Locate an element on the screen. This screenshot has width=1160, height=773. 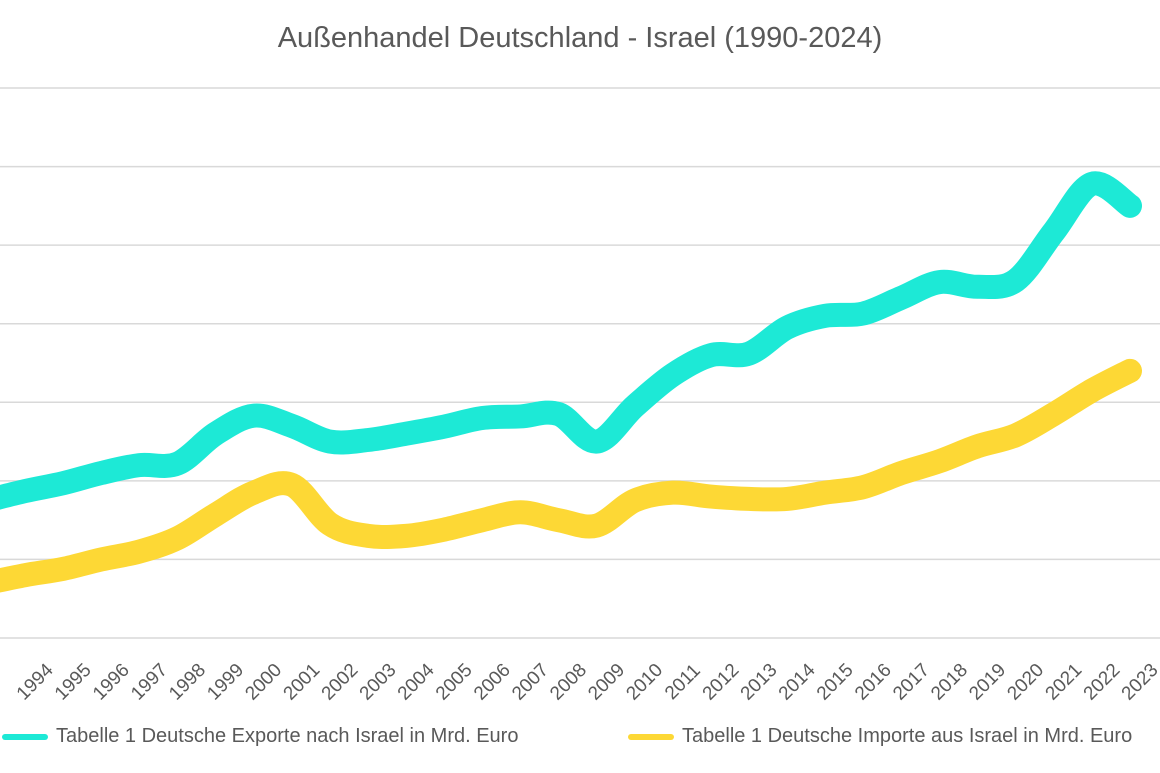
x-tick-label-2007: 2007 is located at coordinates (530, 682).